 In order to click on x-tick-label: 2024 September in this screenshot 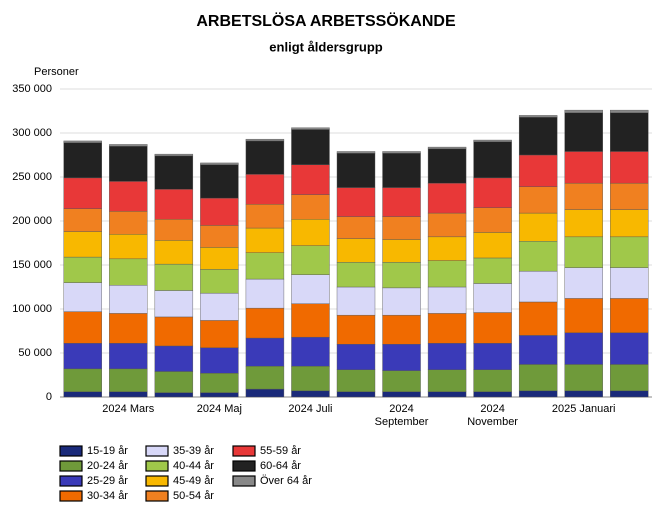, I will do `click(401, 415)`.